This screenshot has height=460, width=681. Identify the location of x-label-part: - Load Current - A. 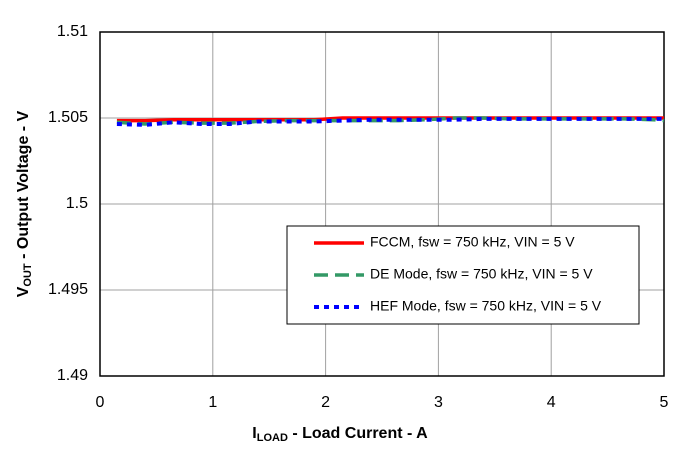
(358, 433).